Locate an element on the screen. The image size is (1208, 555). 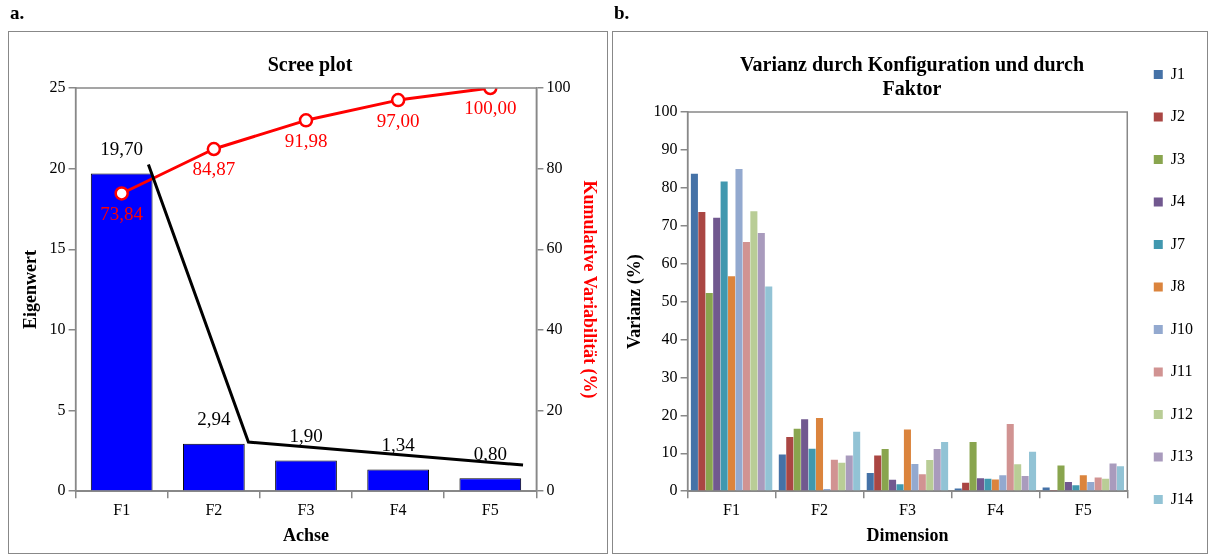
legend-label: J2 is located at coordinates (1178, 116).